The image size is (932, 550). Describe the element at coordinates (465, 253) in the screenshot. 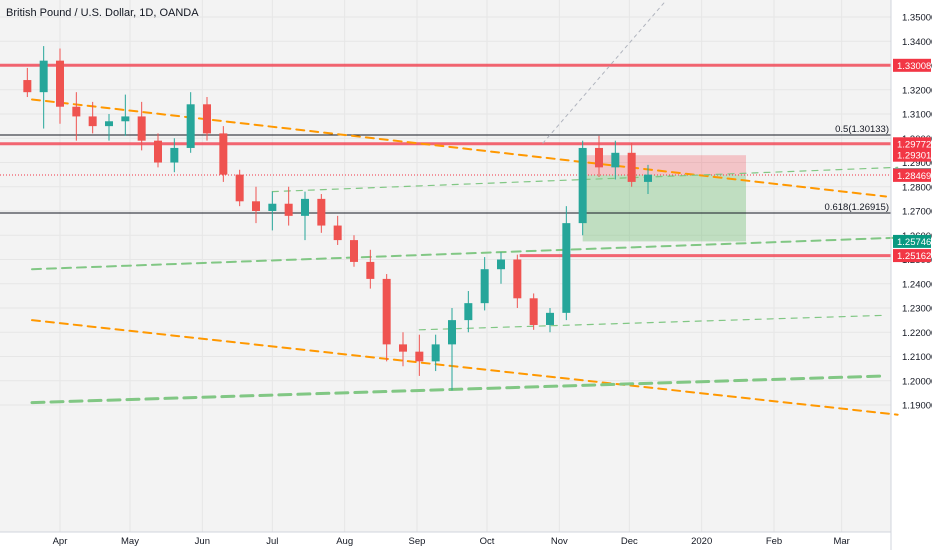

I see `green-trendline-mid` at that location.